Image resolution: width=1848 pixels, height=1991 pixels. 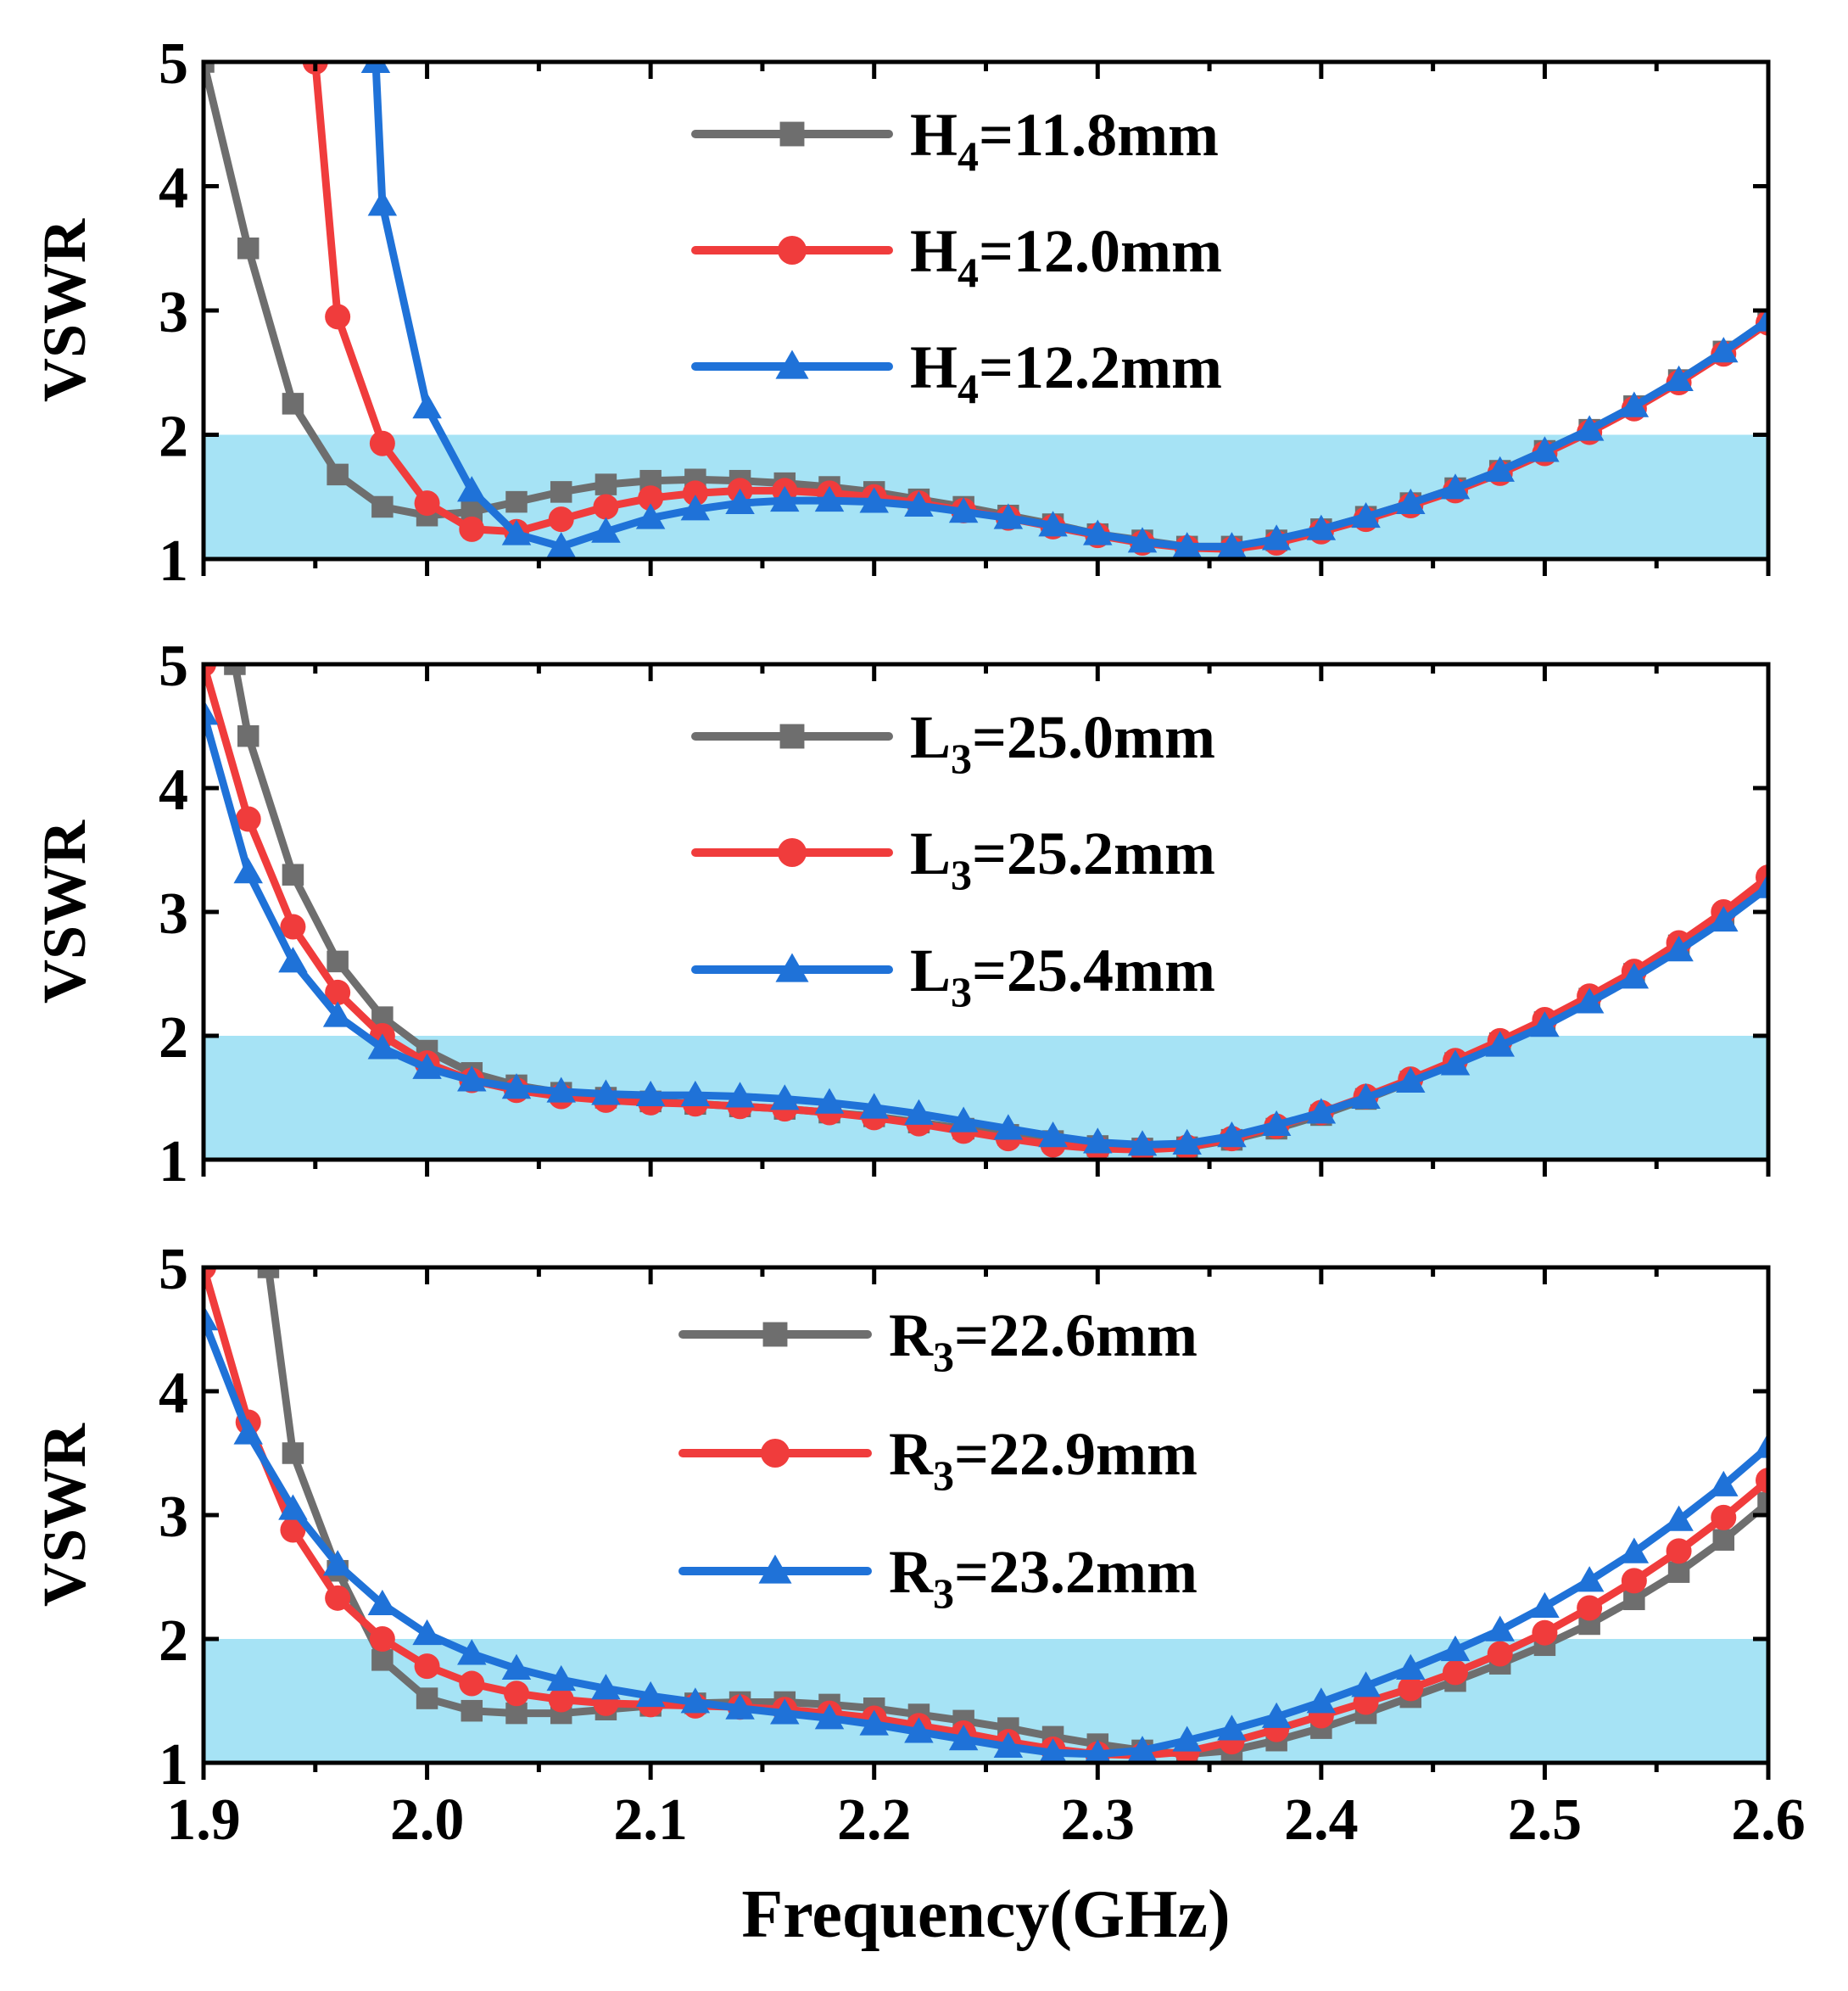 I want to click on y-tick-label: 3, so click(x=174, y=914).